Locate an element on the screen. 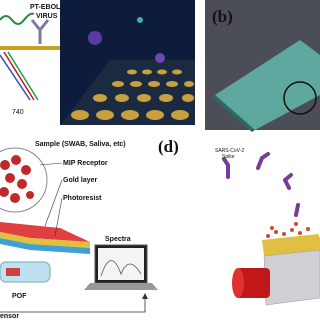 The image size is (320, 320). panel-label: (b) is located at coordinates (222, 16).